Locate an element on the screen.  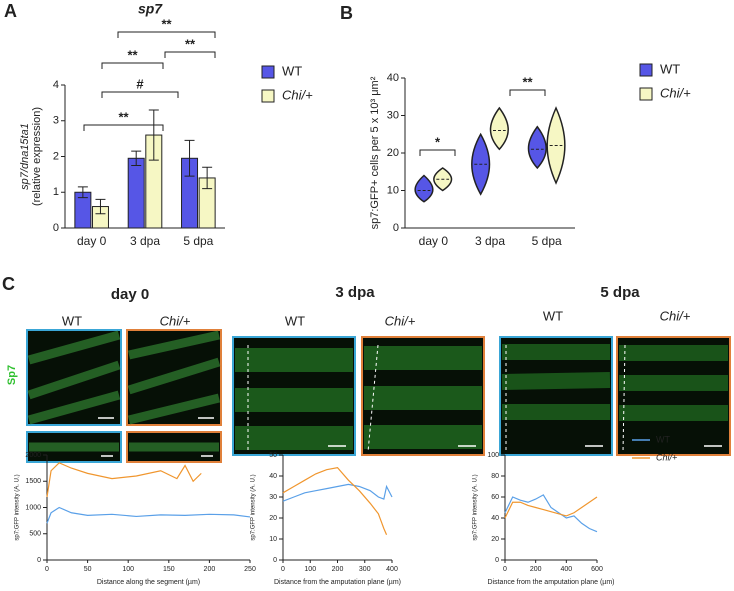
y-tick-label: 2000 is located at coordinates (33, 455).